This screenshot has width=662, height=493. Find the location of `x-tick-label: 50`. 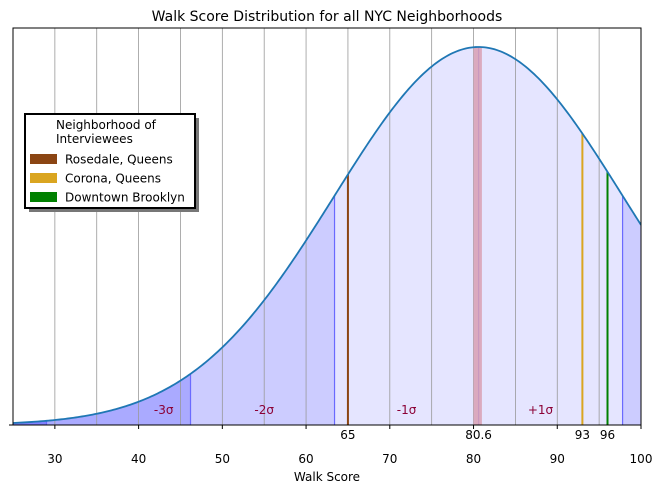

x-tick-label: 50 is located at coordinates (222, 459).